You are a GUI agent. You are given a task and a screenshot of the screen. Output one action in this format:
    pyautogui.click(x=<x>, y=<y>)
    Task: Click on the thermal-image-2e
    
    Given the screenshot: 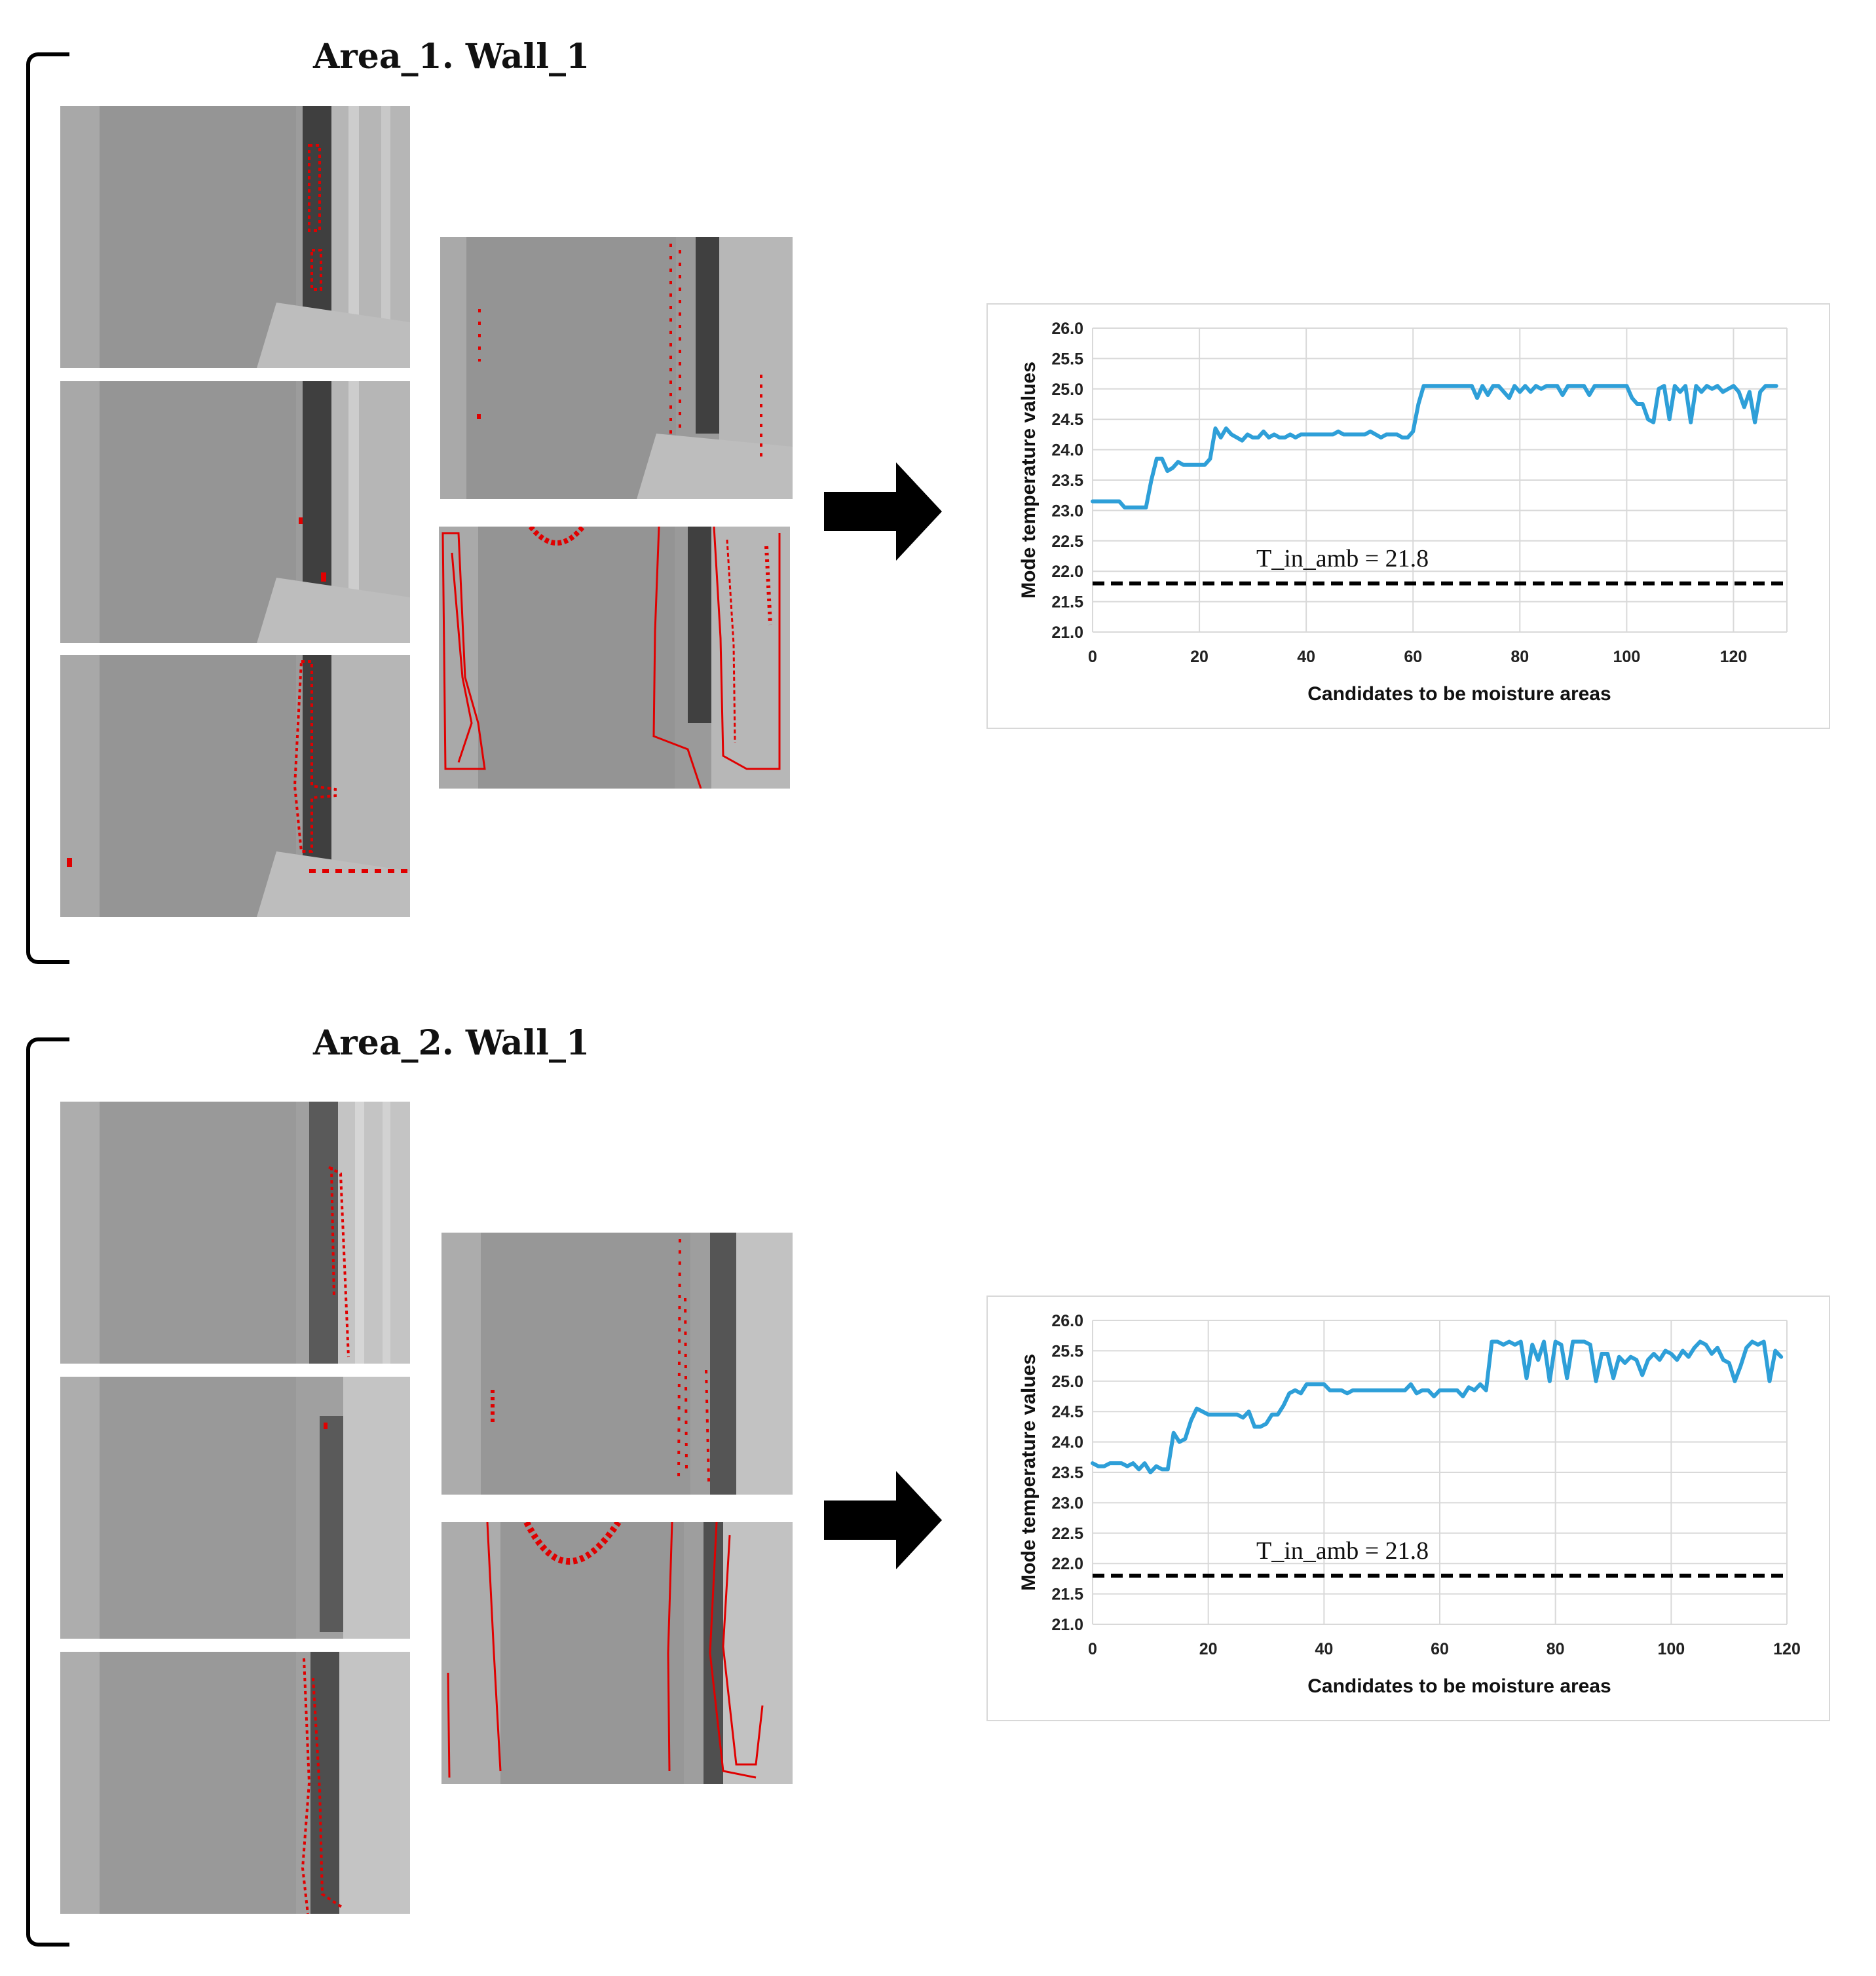 What is the action you would take?
    pyautogui.click(x=617, y=1653)
    